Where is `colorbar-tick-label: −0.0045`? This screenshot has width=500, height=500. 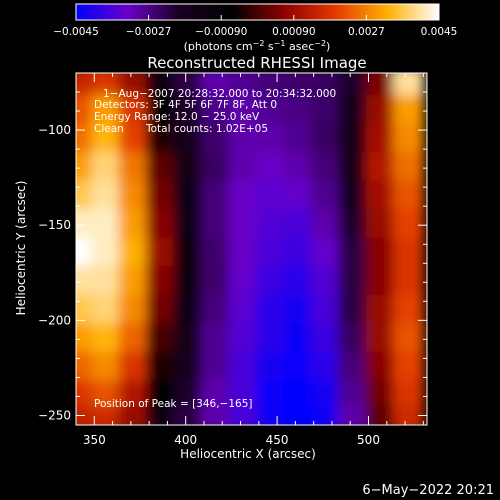 colorbar-tick-label: −0.0045 is located at coordinates (76, 32).